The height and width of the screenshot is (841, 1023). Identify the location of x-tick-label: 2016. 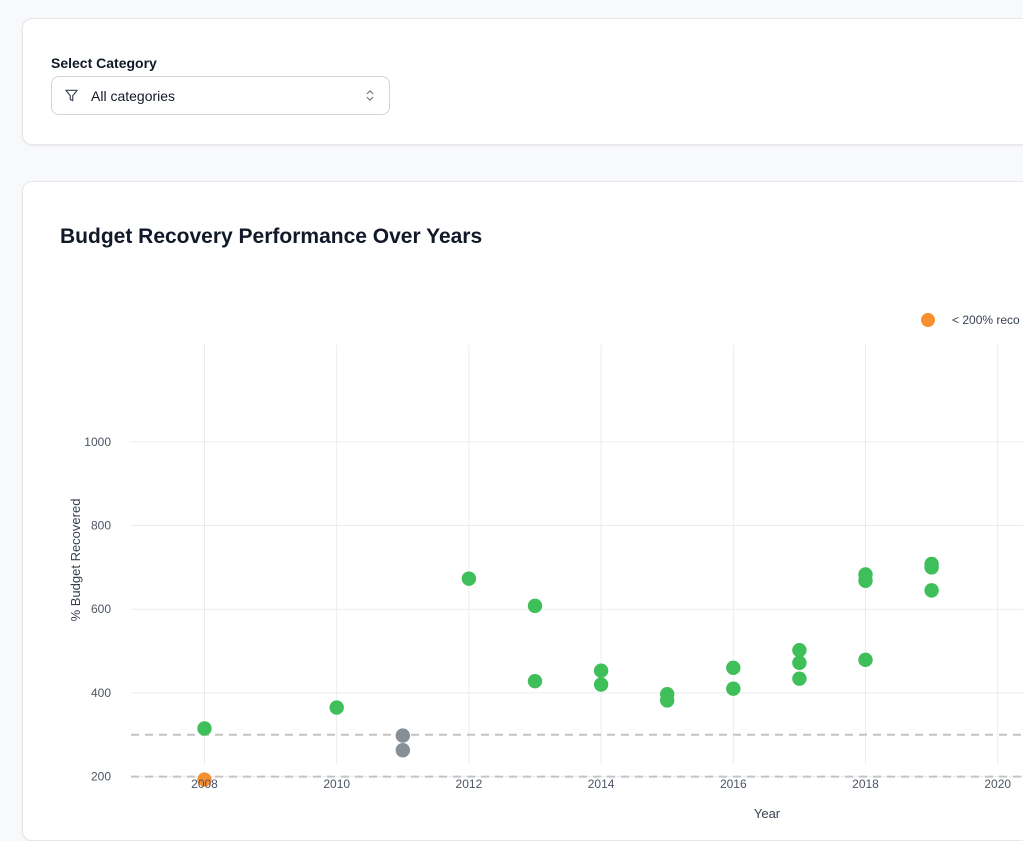
(733, 784).